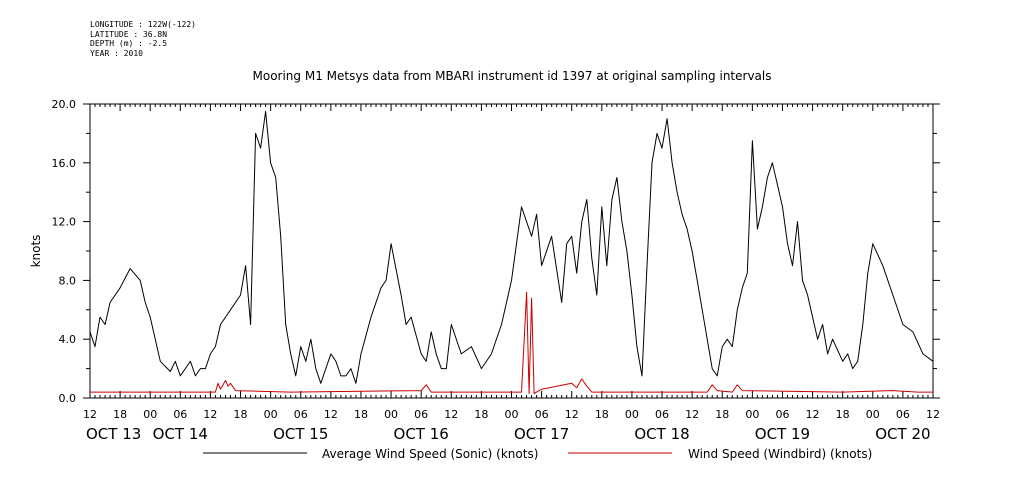  What do you see at coordinates (902, 434) in the screenshot?
I see `x-day-label: OCT 20` at bounding box center [902, 434].